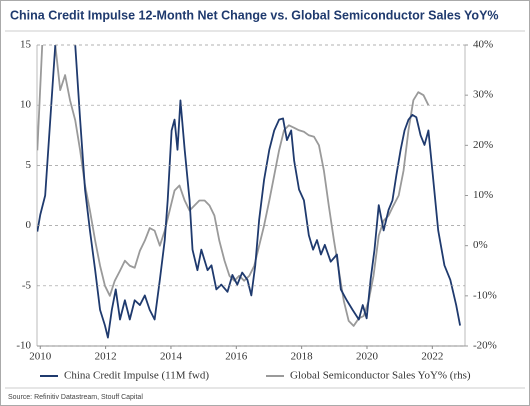 The height and width of the screenshot is (406, 530). What do you see at coordinates (432, 357) in the screenshot?
I see `x-tick-label: 2022` at bounding box center [432, 357].